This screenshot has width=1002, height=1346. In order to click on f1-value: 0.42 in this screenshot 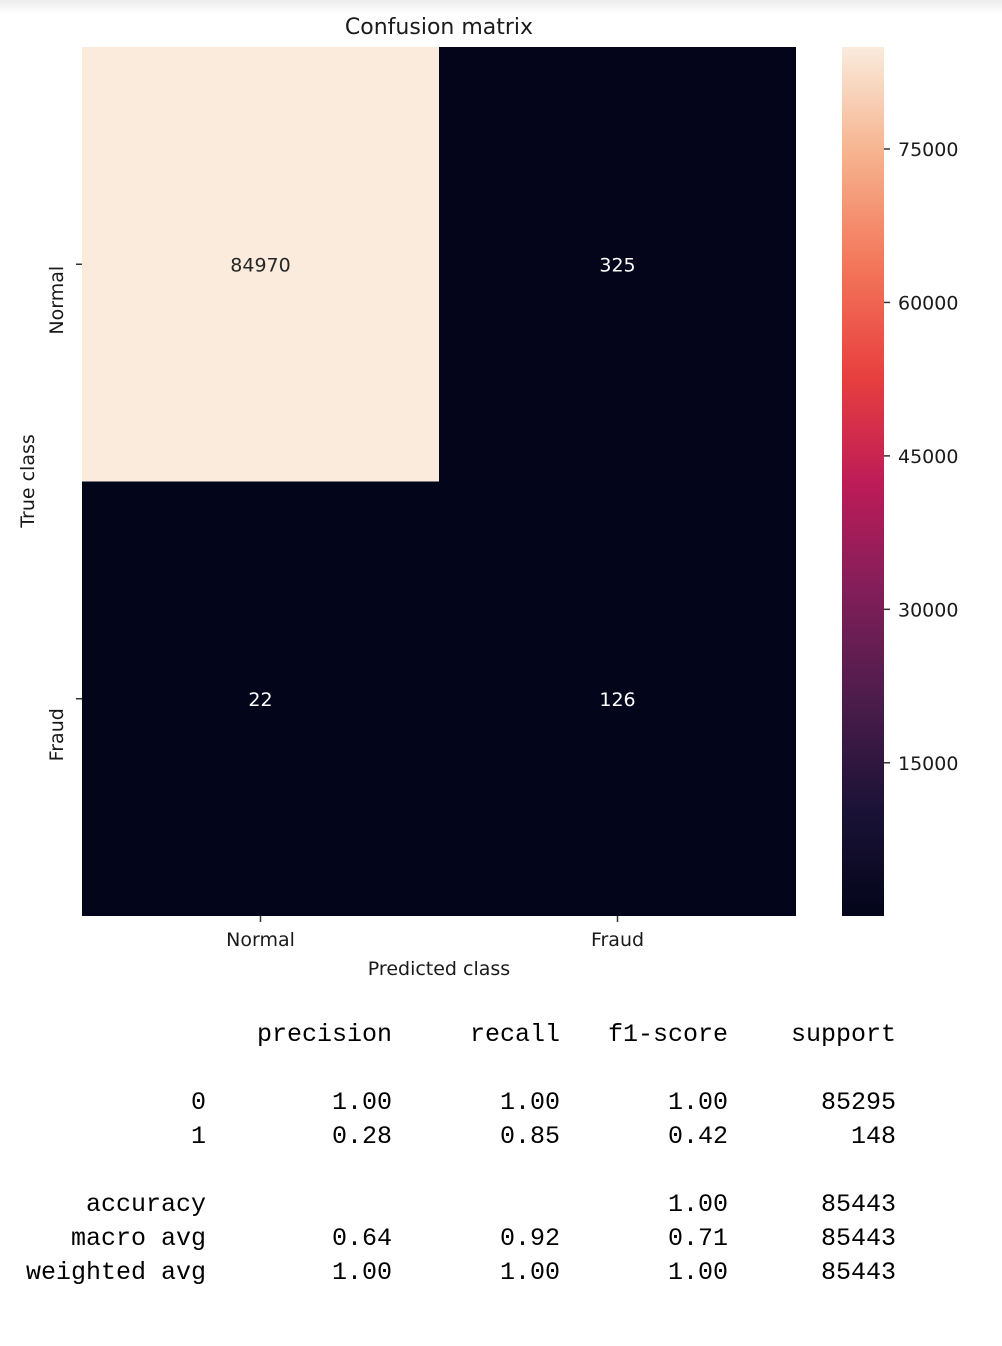, I will do `click(697, 1136)`.